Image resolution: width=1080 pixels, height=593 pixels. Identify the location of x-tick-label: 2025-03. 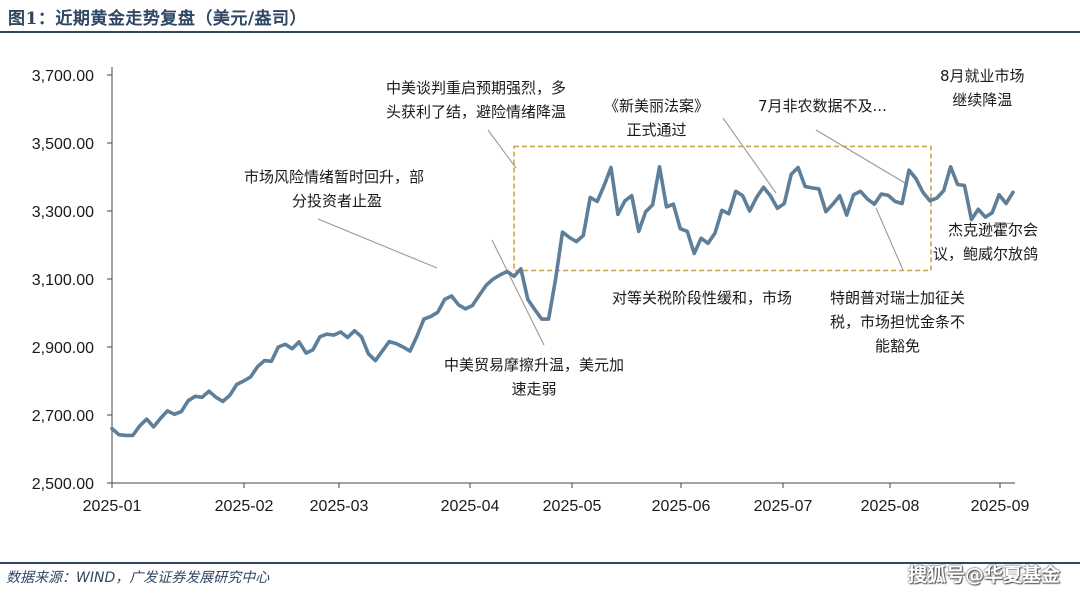
(339, 506).